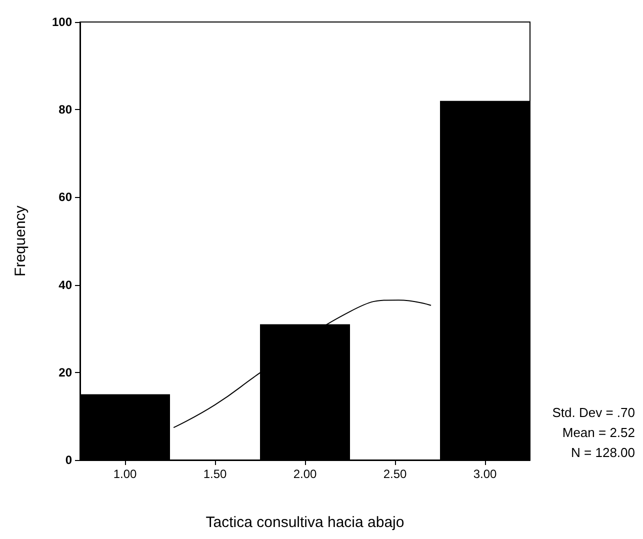 This screenshot has height=539, width=643. Describe the element at coordinates (20, 240) in the screenshot. I see `y-axis-title: Frequency` at that location.